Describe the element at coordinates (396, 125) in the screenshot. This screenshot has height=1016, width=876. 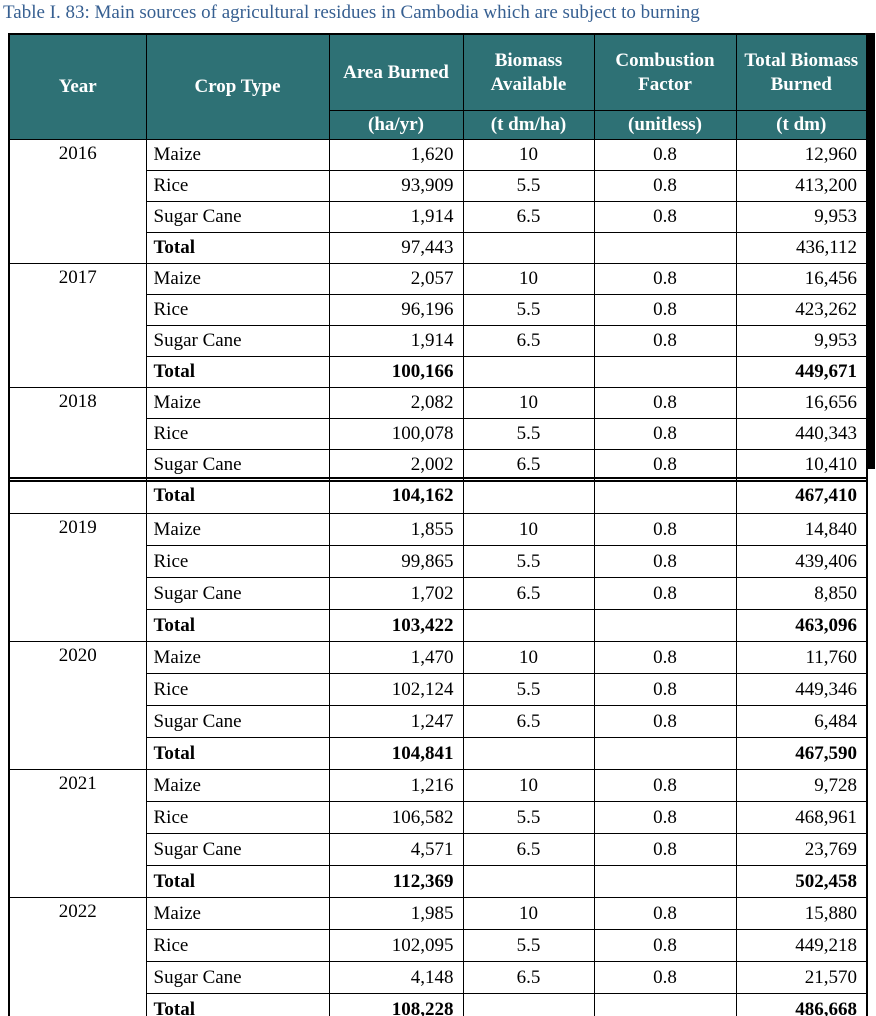
I see `unit-area-burned: (ha/yr)` at that location.